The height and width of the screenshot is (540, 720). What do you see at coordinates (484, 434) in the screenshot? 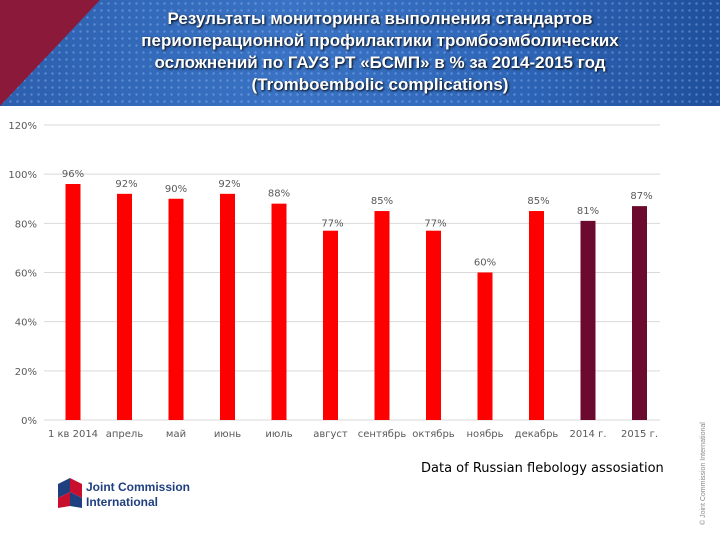
I see `x-tick-label: ноябрь` at bounding box center [484, 434].